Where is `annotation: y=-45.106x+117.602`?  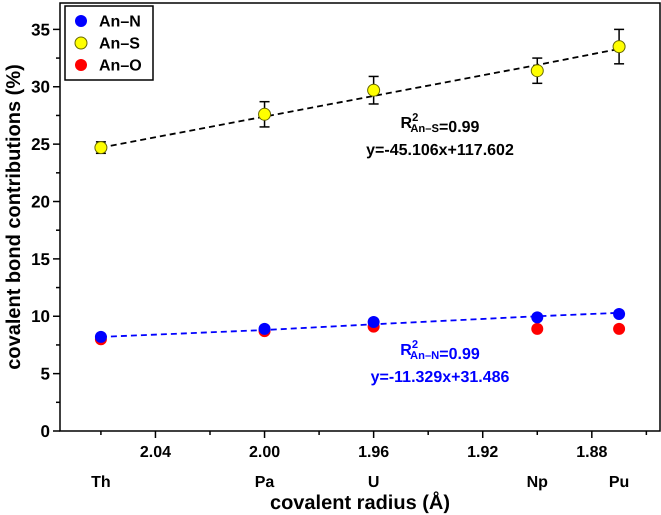
annotation: y=-45.106x+117.602 is located at coordinates (440, 151).